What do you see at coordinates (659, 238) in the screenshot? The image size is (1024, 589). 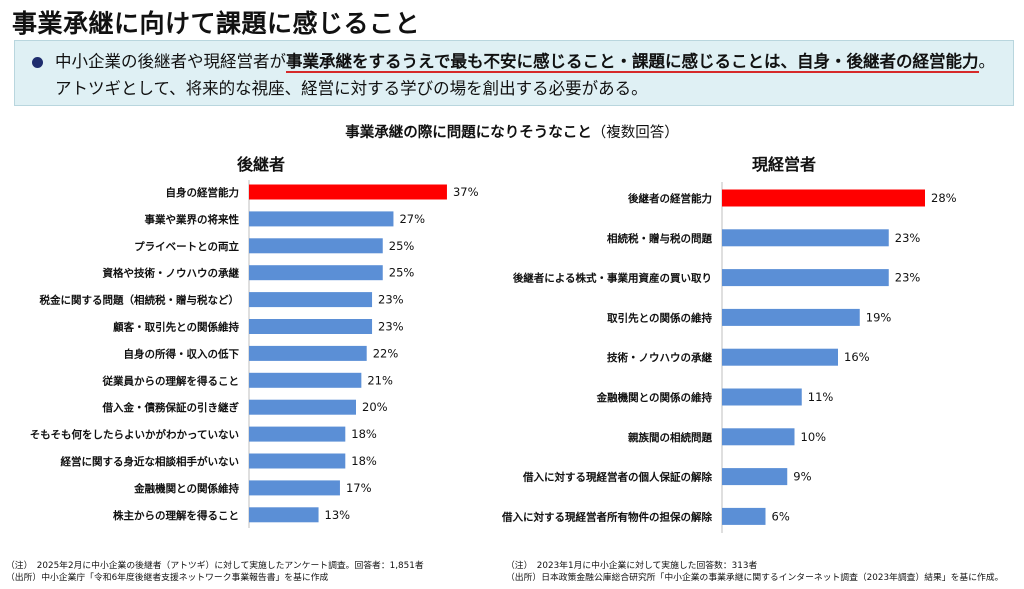 I see `owner-category-label: 相続税・贈与税の問題` at bounding box center [659, 238].